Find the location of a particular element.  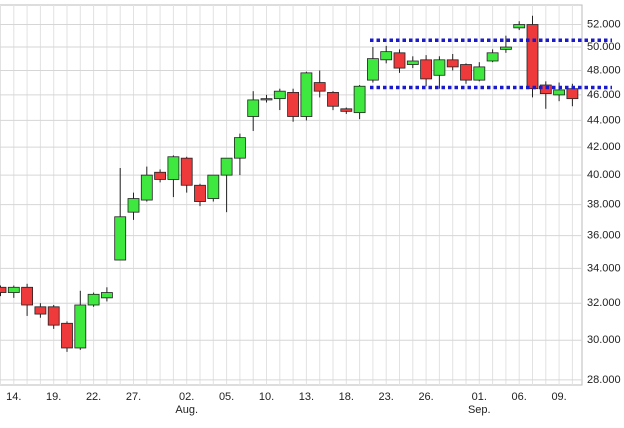

y-tick-label: 52.000 is located at coordinates (604, 24).